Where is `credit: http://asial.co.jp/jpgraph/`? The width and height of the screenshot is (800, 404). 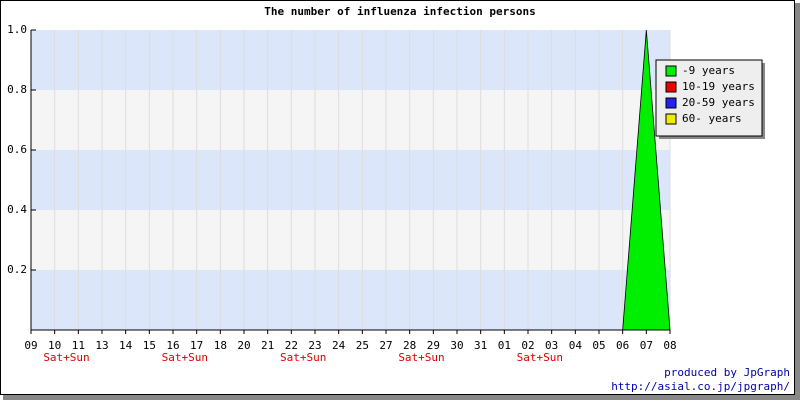 credit: http://asial.co.jp/jpgraph/ is located at coordinates (700, 386).